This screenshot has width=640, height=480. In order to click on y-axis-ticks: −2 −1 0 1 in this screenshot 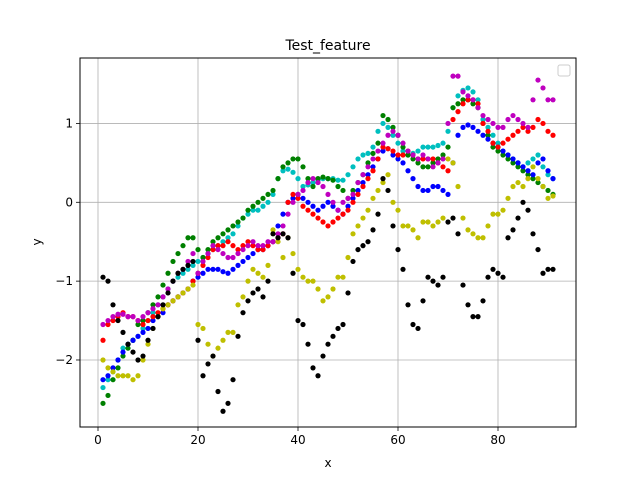, I will do `click(67, 241)`.